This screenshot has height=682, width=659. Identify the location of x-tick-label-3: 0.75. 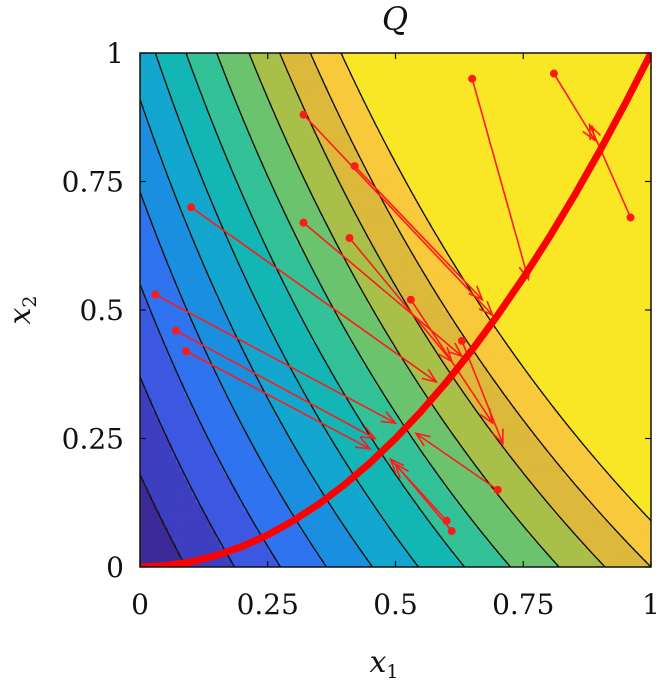
(523, 604).